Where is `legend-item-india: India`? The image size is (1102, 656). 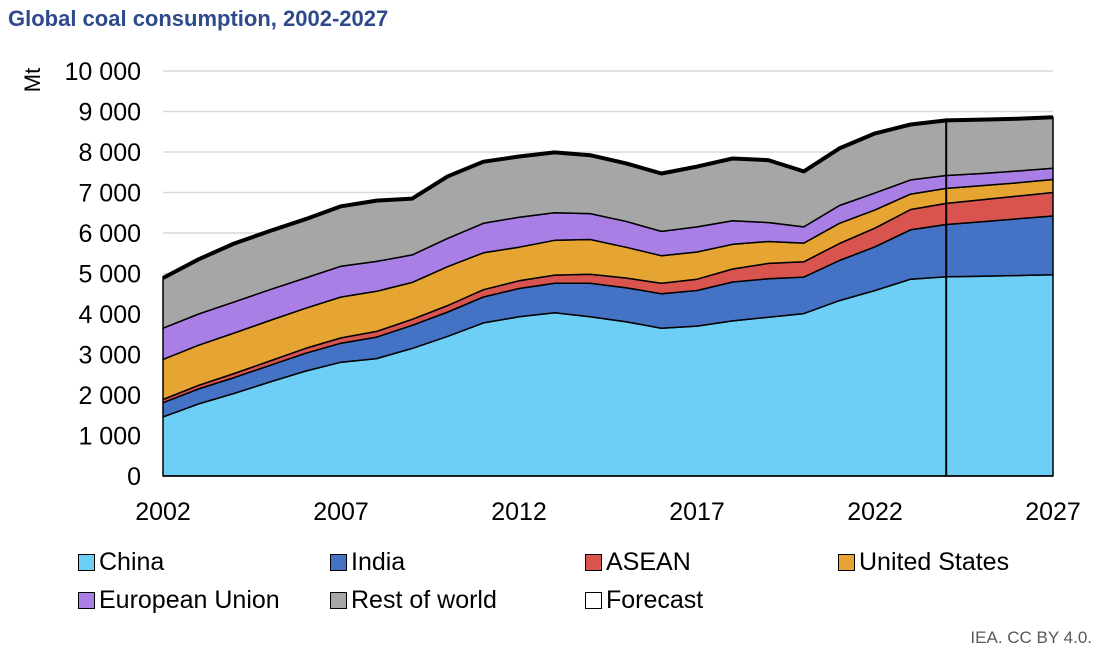
legend-item-india: India is located at coordinates (367, 562).